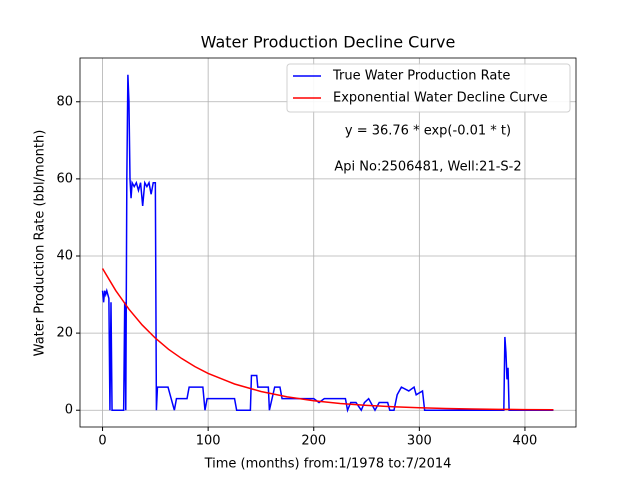  What do you see at coordinates (428, 88) in the screenshot?
I see `legend-box` at bounding box center [428, 88].